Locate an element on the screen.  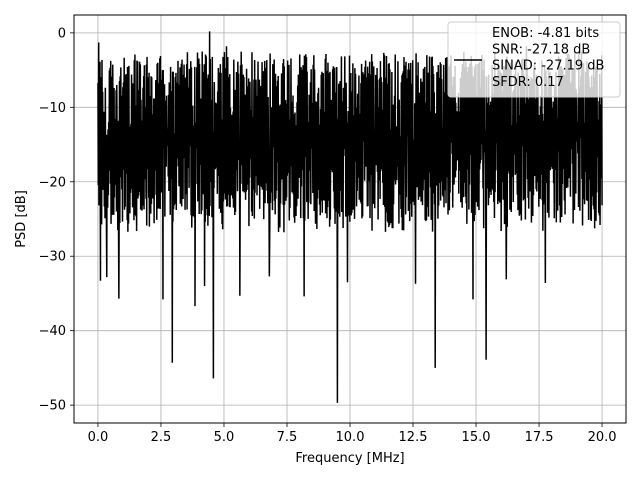
x-tick-label: 12.5 is located at coordinates (413, 437).